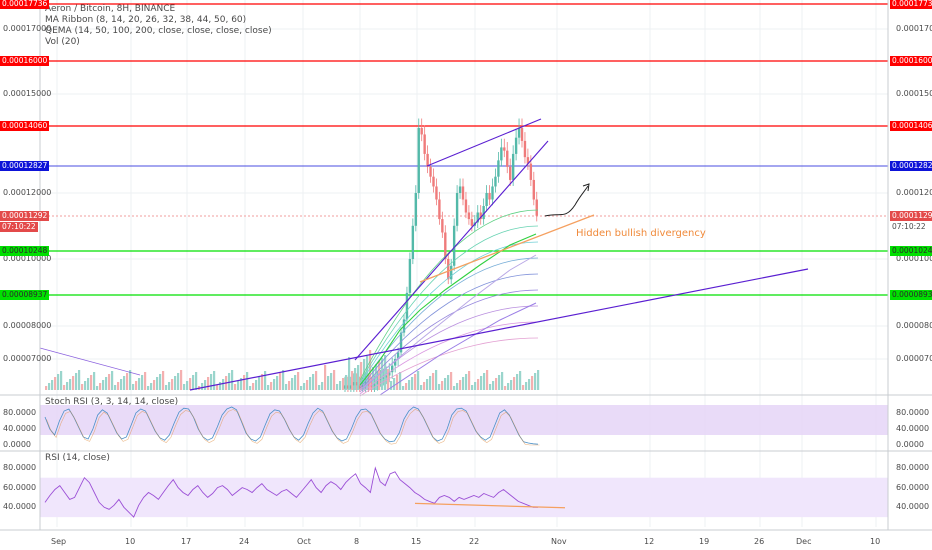 This screenshot has height=550, width=932. What do you see at coordinates (913, 487) in the screenshot?
I see `rsi-tick-label-right: 60.0000` at bounding box center [913, 487].